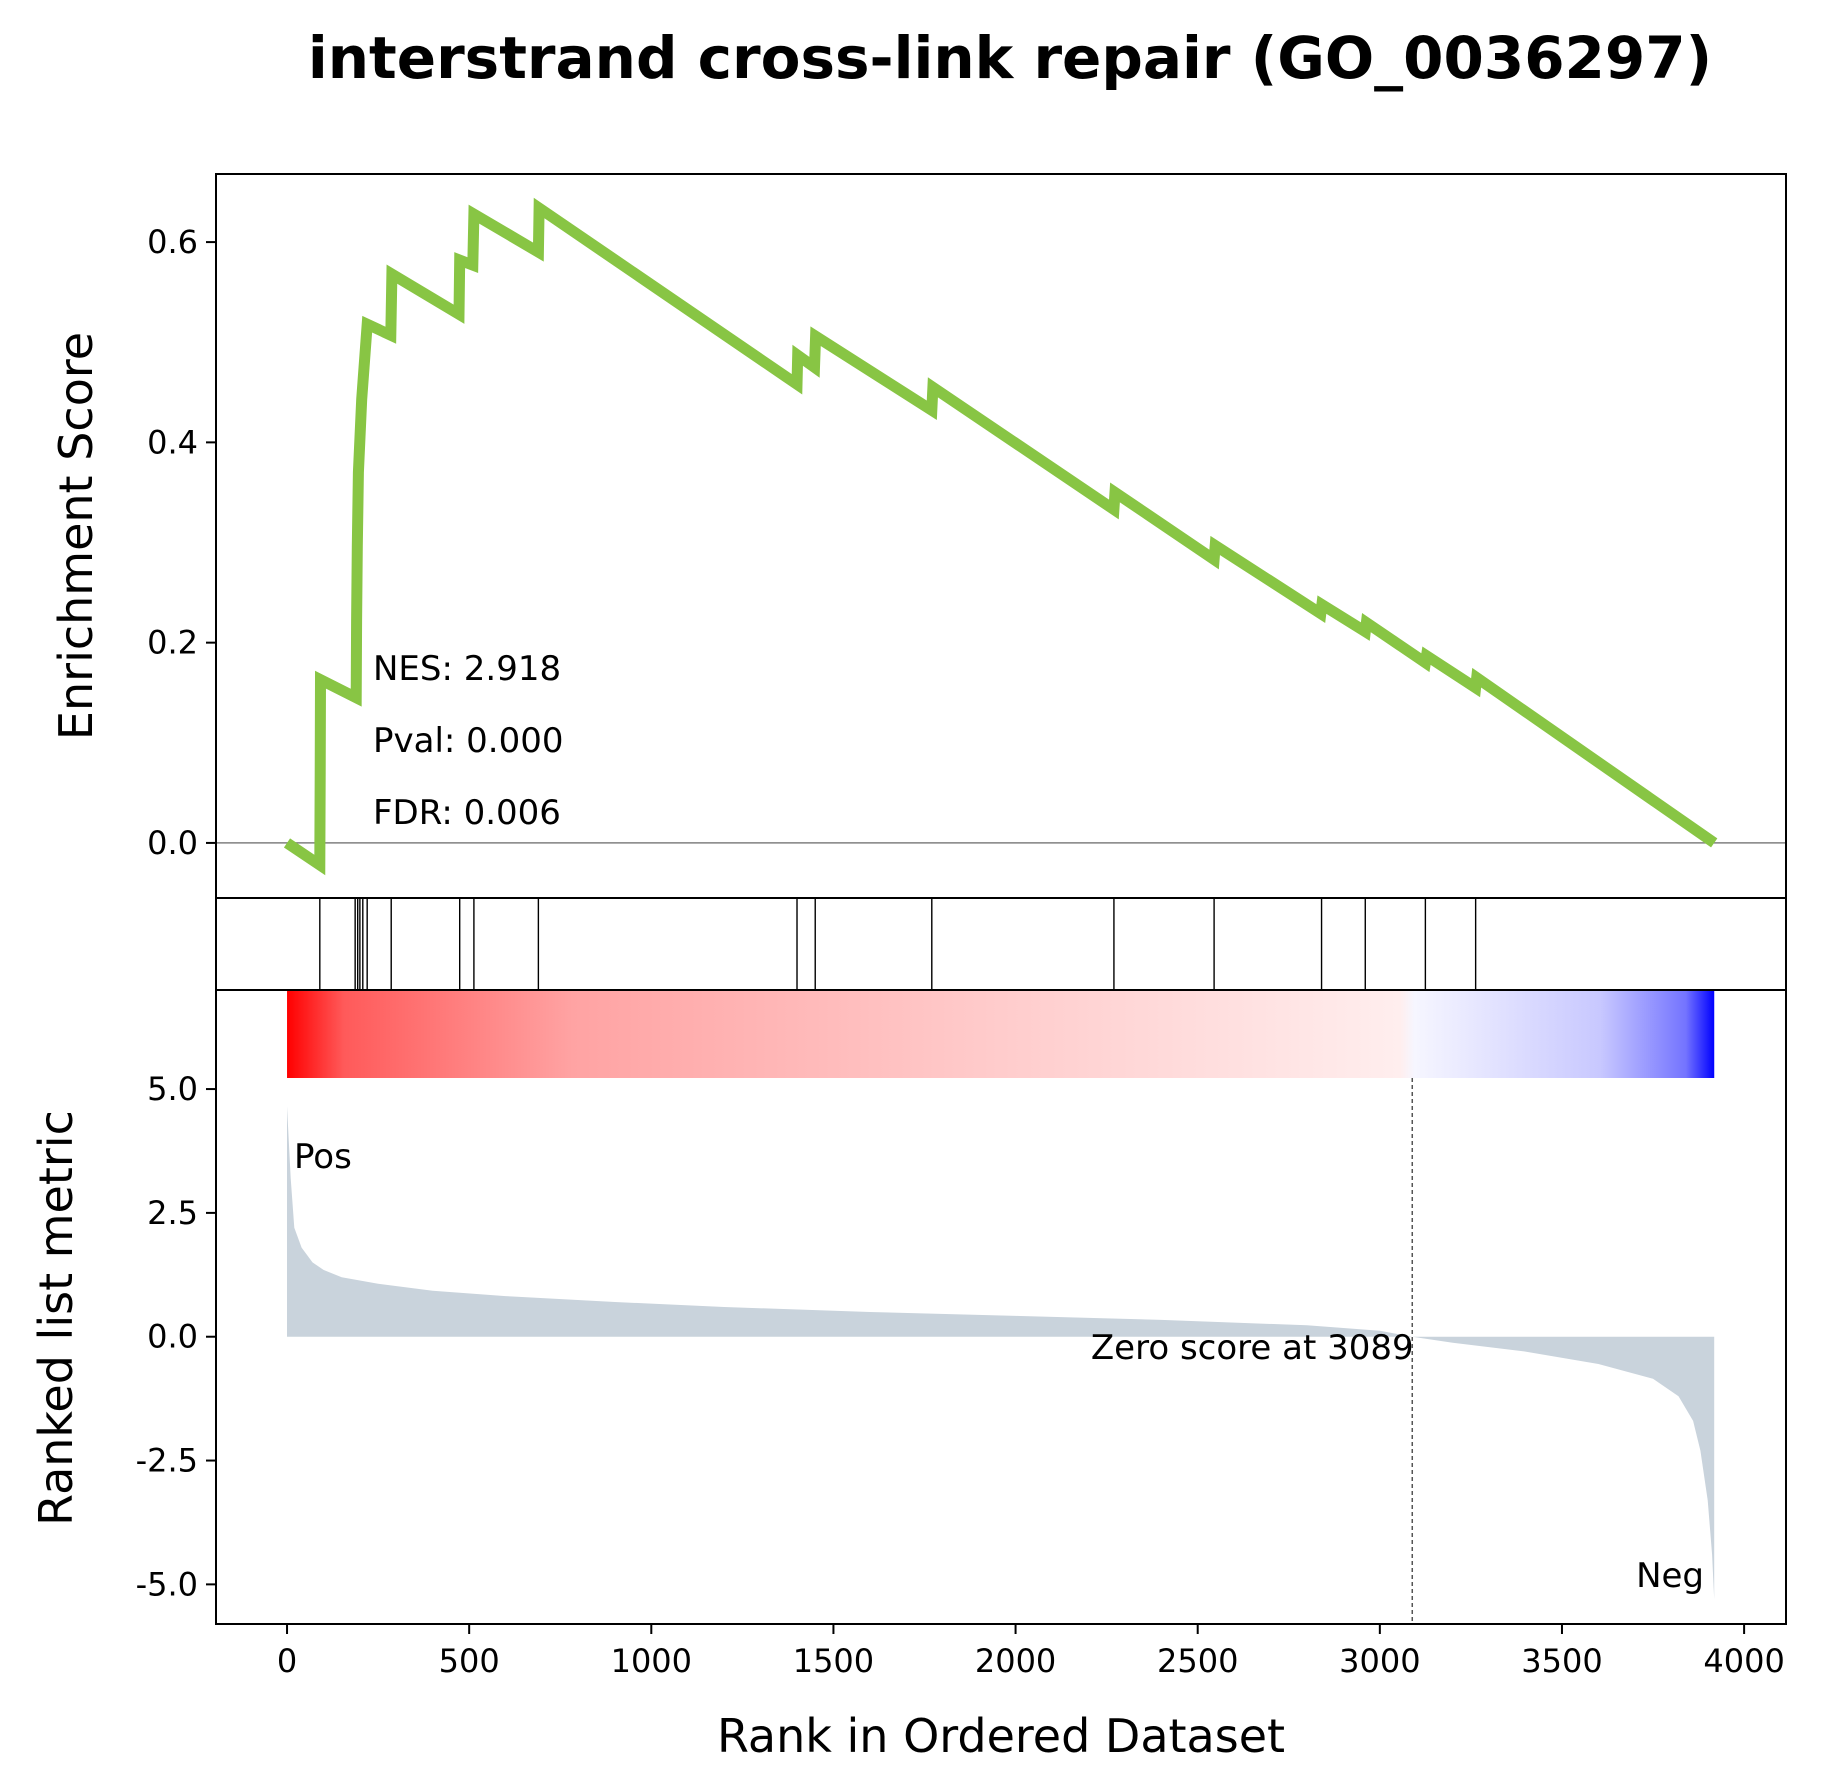 The height and width of the screenshot is (1788, 1831). I want to click on pos-label: Pos, so click(323, 1157).